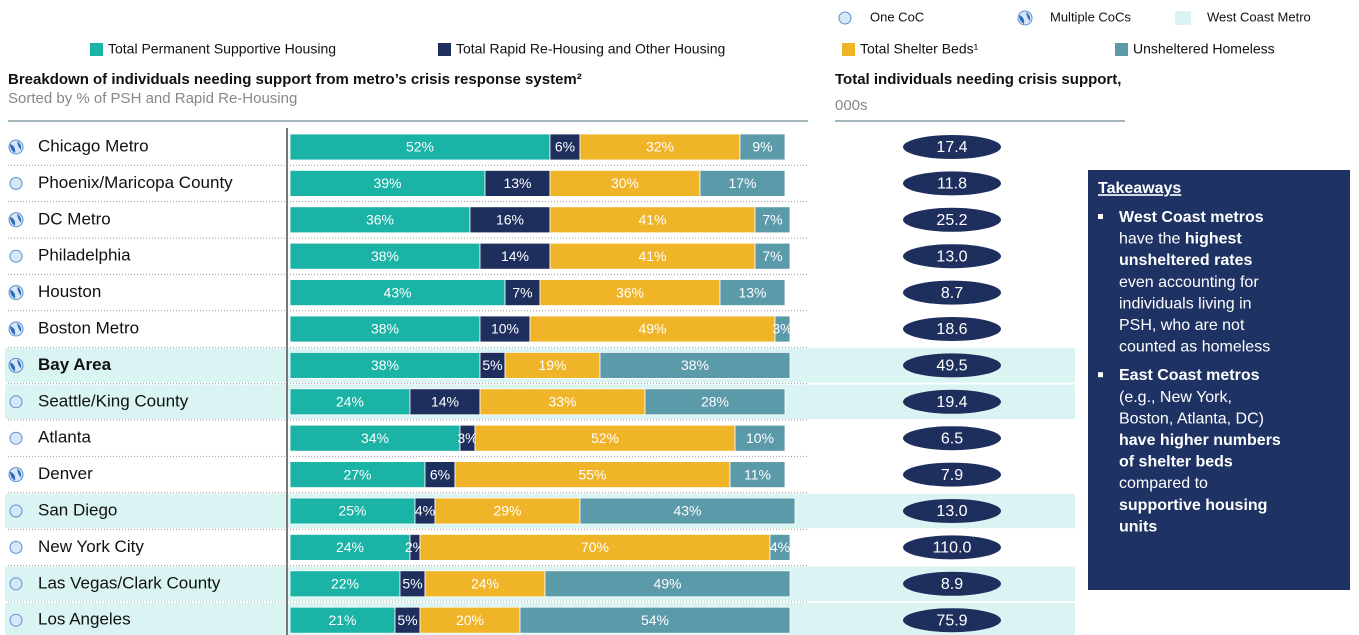 The width and height of the screenshot is (1359, 635). Describe the element at coordinates (952, 184) in the screenshot. I see `total-label: 11.8` at that location.